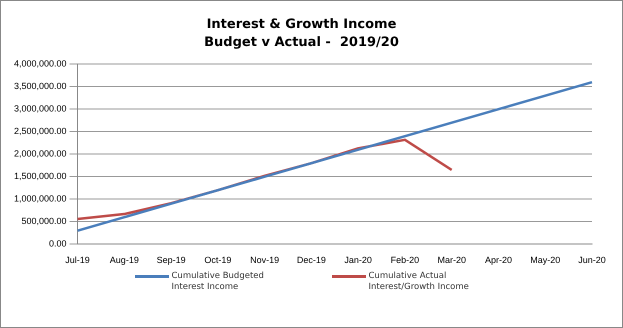  I want to click on x-tick-label: Feb-20, so click(405, 260).